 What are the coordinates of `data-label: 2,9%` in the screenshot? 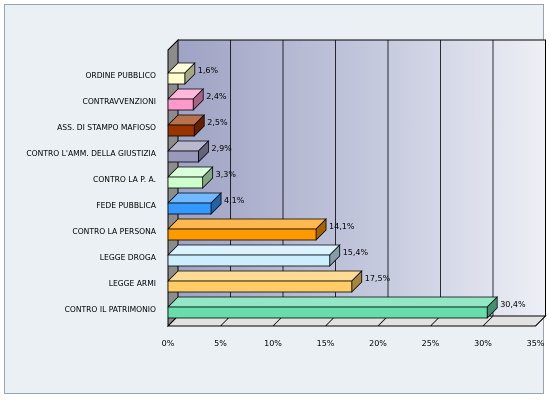 It's located at (221, 148).